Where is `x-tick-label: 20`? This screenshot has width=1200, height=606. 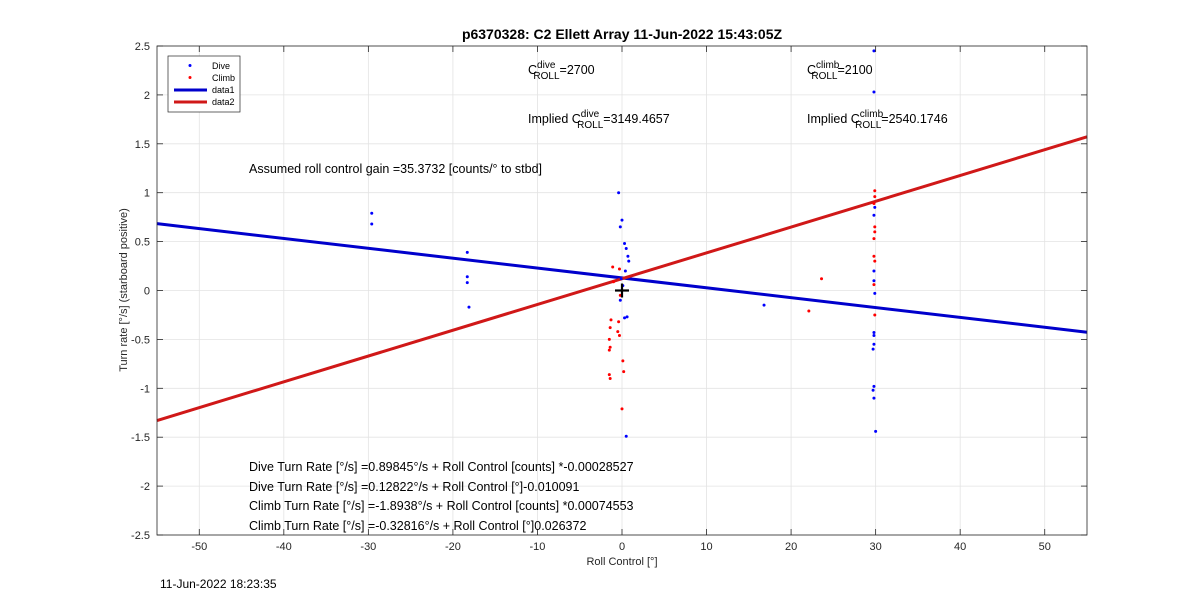 x-tick-label: 20 is located at coordinates (791, 547).